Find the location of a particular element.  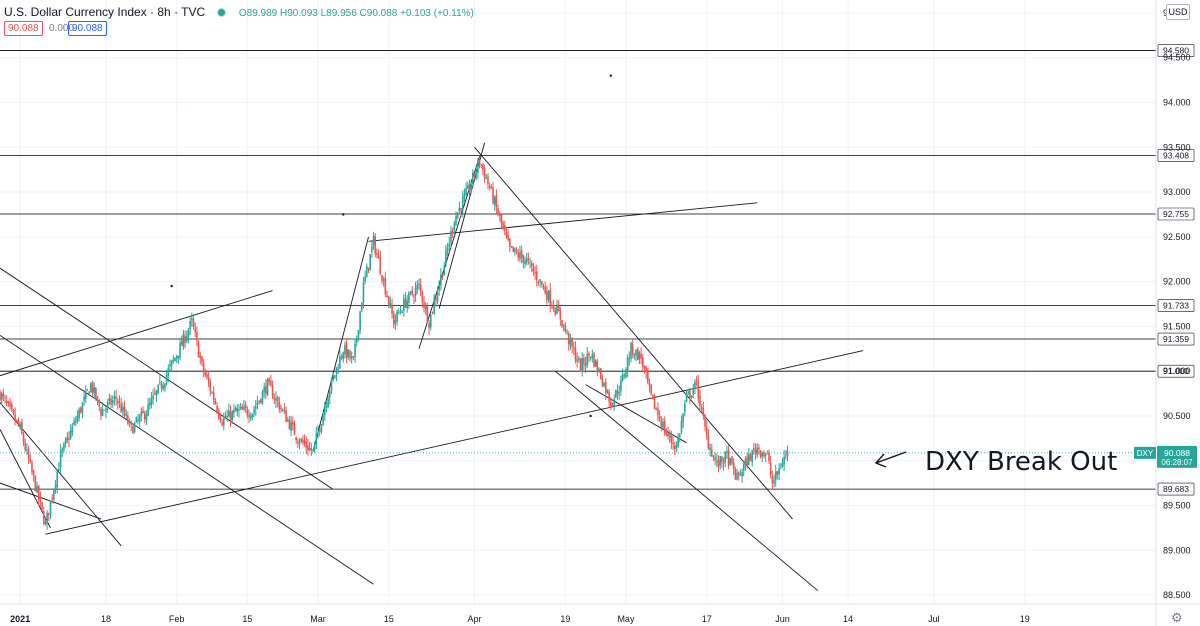

bid-price-box: 90.088 is located at coordinates (23, 28).